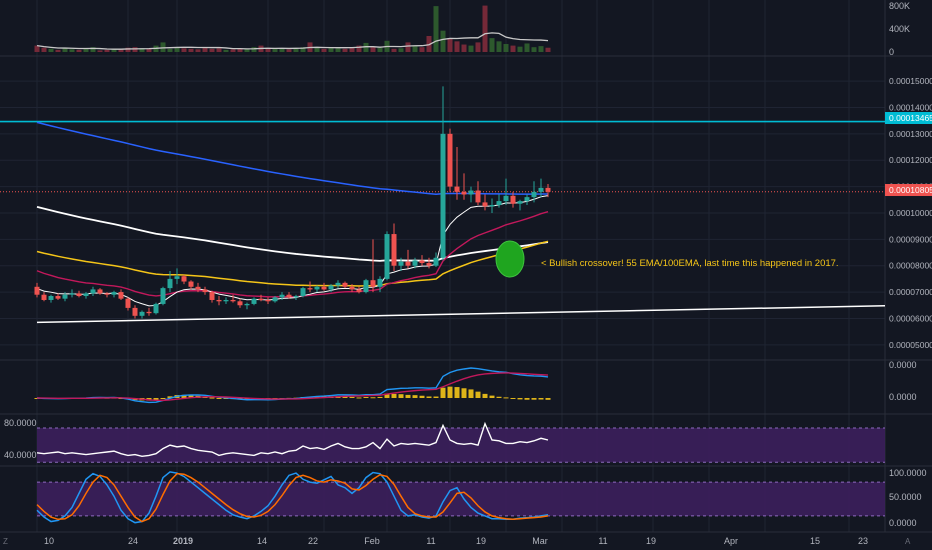 This screenshot has width=932, height=550. Describe the element at coordinates (292, 29) in the screenshot. I see `volume-panel` at that location.